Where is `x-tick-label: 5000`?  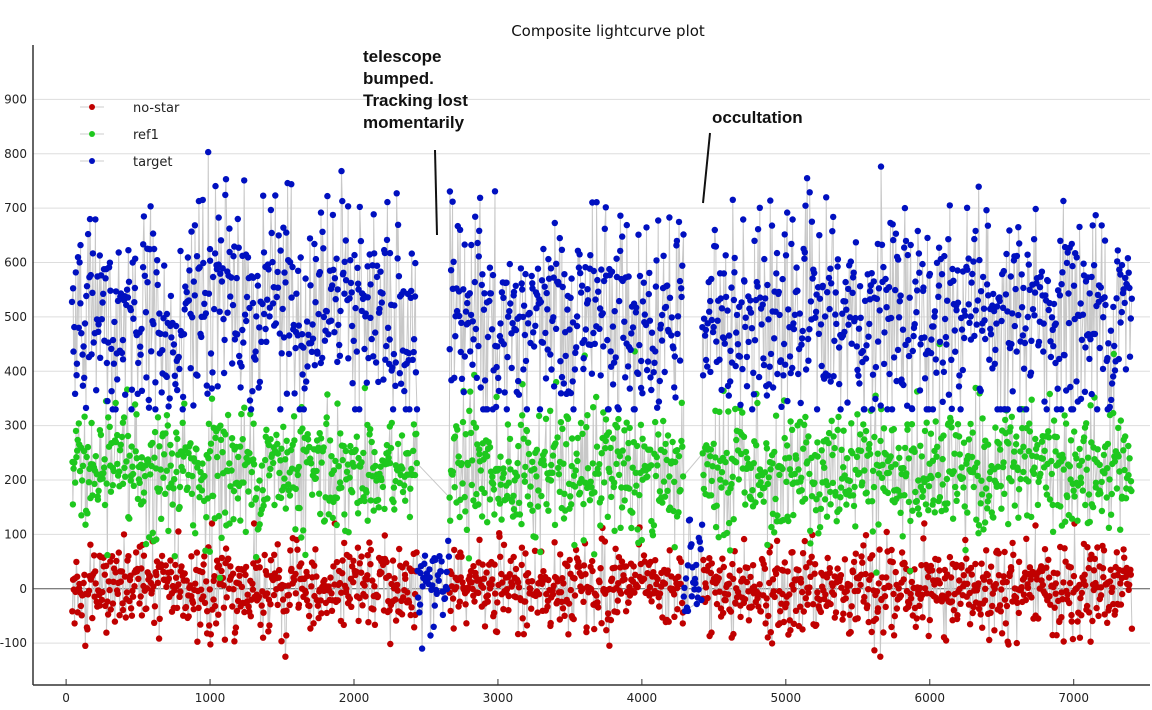 x-tick-label: 5000 is located at coordinates (786, 698).